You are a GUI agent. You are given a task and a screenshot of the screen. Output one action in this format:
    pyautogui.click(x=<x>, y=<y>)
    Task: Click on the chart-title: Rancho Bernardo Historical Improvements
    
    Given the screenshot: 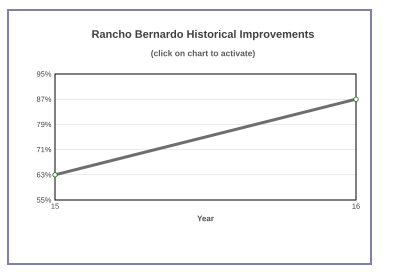 What is the action you would take?
    pyautogui.click(x=203, y=35)
    